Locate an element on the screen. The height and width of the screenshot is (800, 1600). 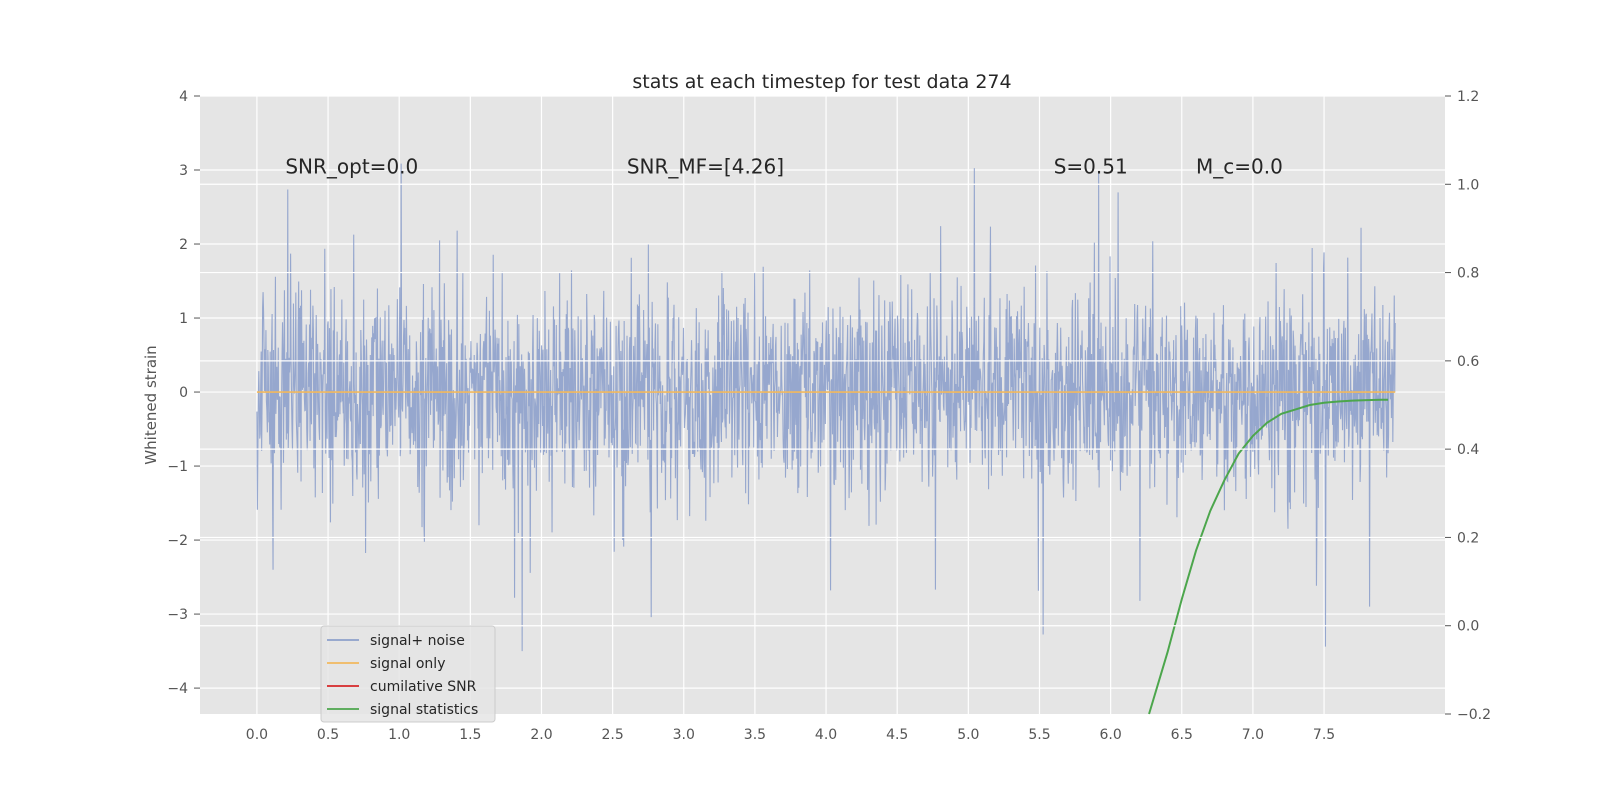
x-tick-label: 4.0 is located at coordinates (826, 735).